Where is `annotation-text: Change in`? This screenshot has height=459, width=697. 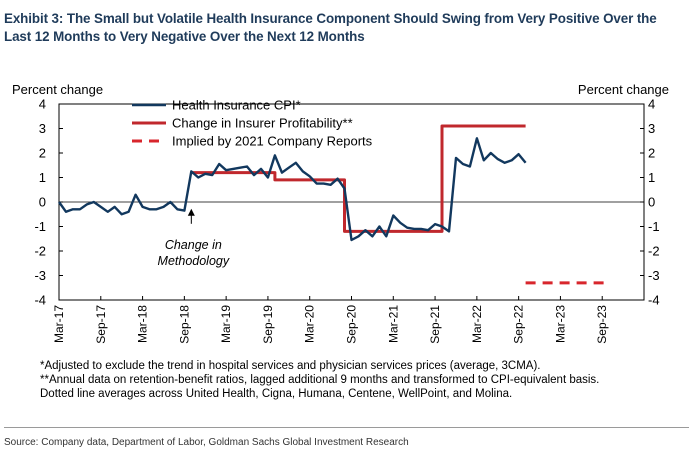
annotation-text: Change in is located at coordinates (193, 245).